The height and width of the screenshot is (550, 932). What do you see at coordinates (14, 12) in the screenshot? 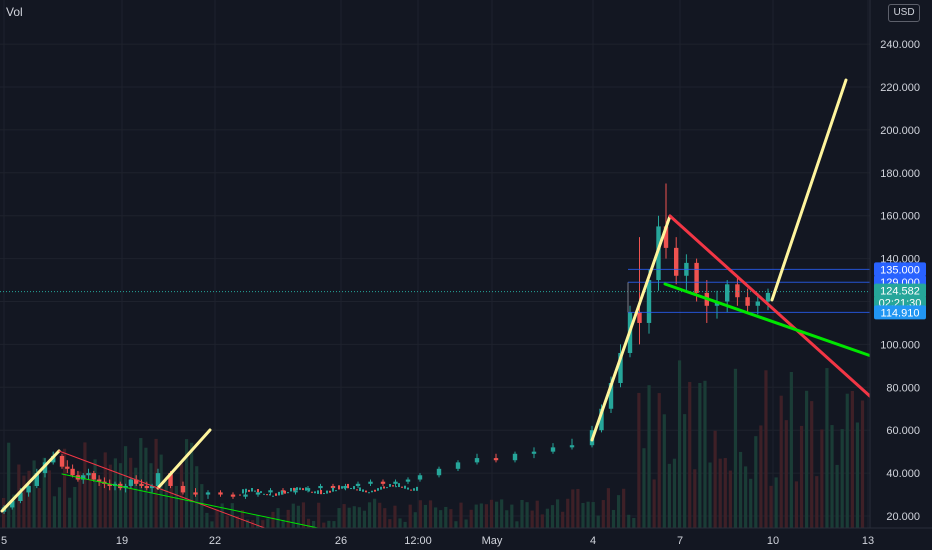
I see `volume-indicator-label: Vol` at bounding box center [14, 12].